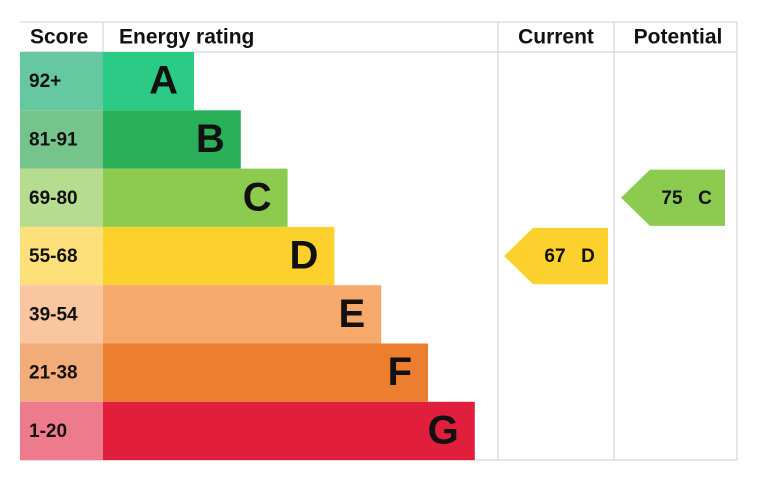 This screenshot has height=490, width=768. Describe the element at coordinates (48, 431) in the screenshot. I see `score-label: 1-20` at that location.